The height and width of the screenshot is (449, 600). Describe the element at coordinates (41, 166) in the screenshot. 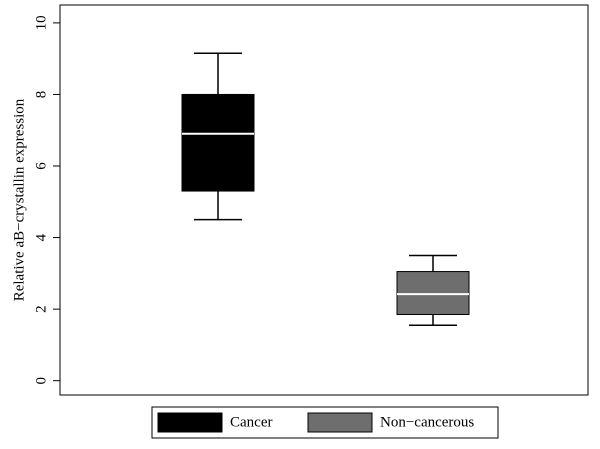

I see `y-tick-label: 6` at that location.